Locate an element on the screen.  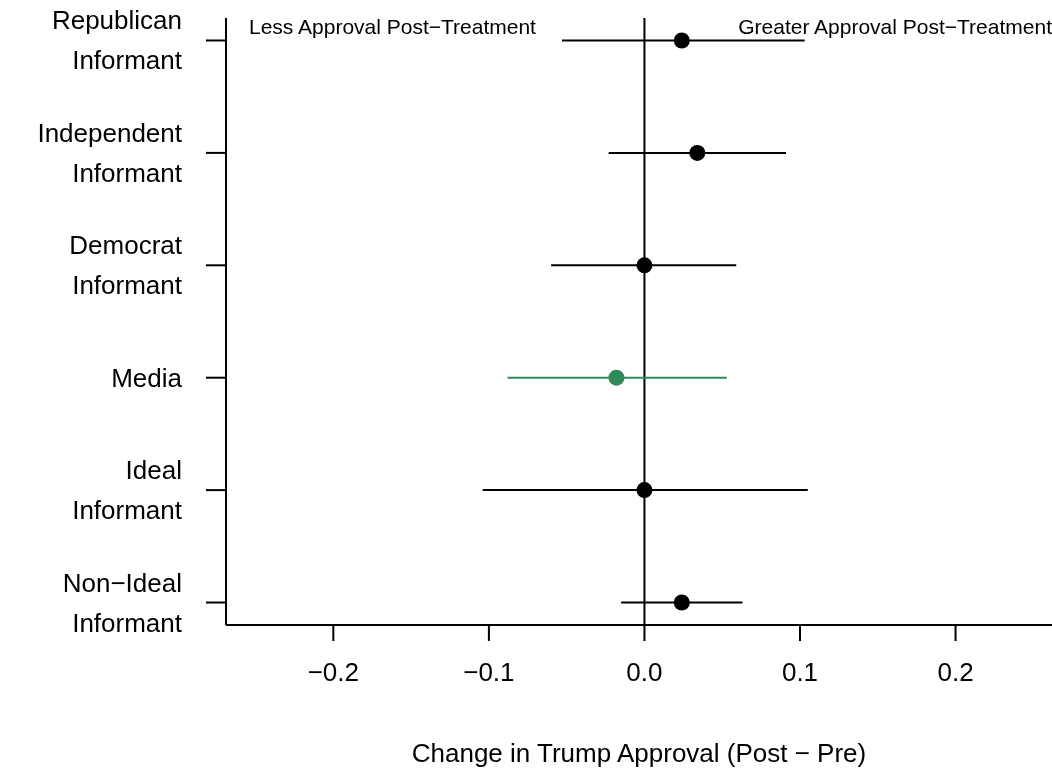
y-tick-label: Independent Informant is located at coordinates (110, 152).